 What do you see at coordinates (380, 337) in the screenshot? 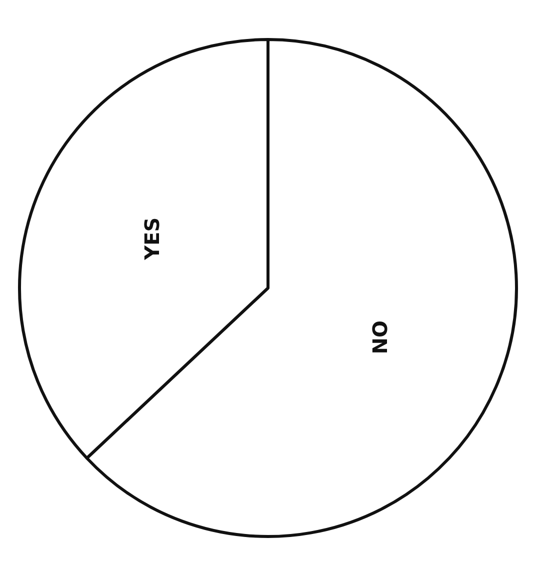
I see `slice-label: NO` at bounding box center [380, 337].